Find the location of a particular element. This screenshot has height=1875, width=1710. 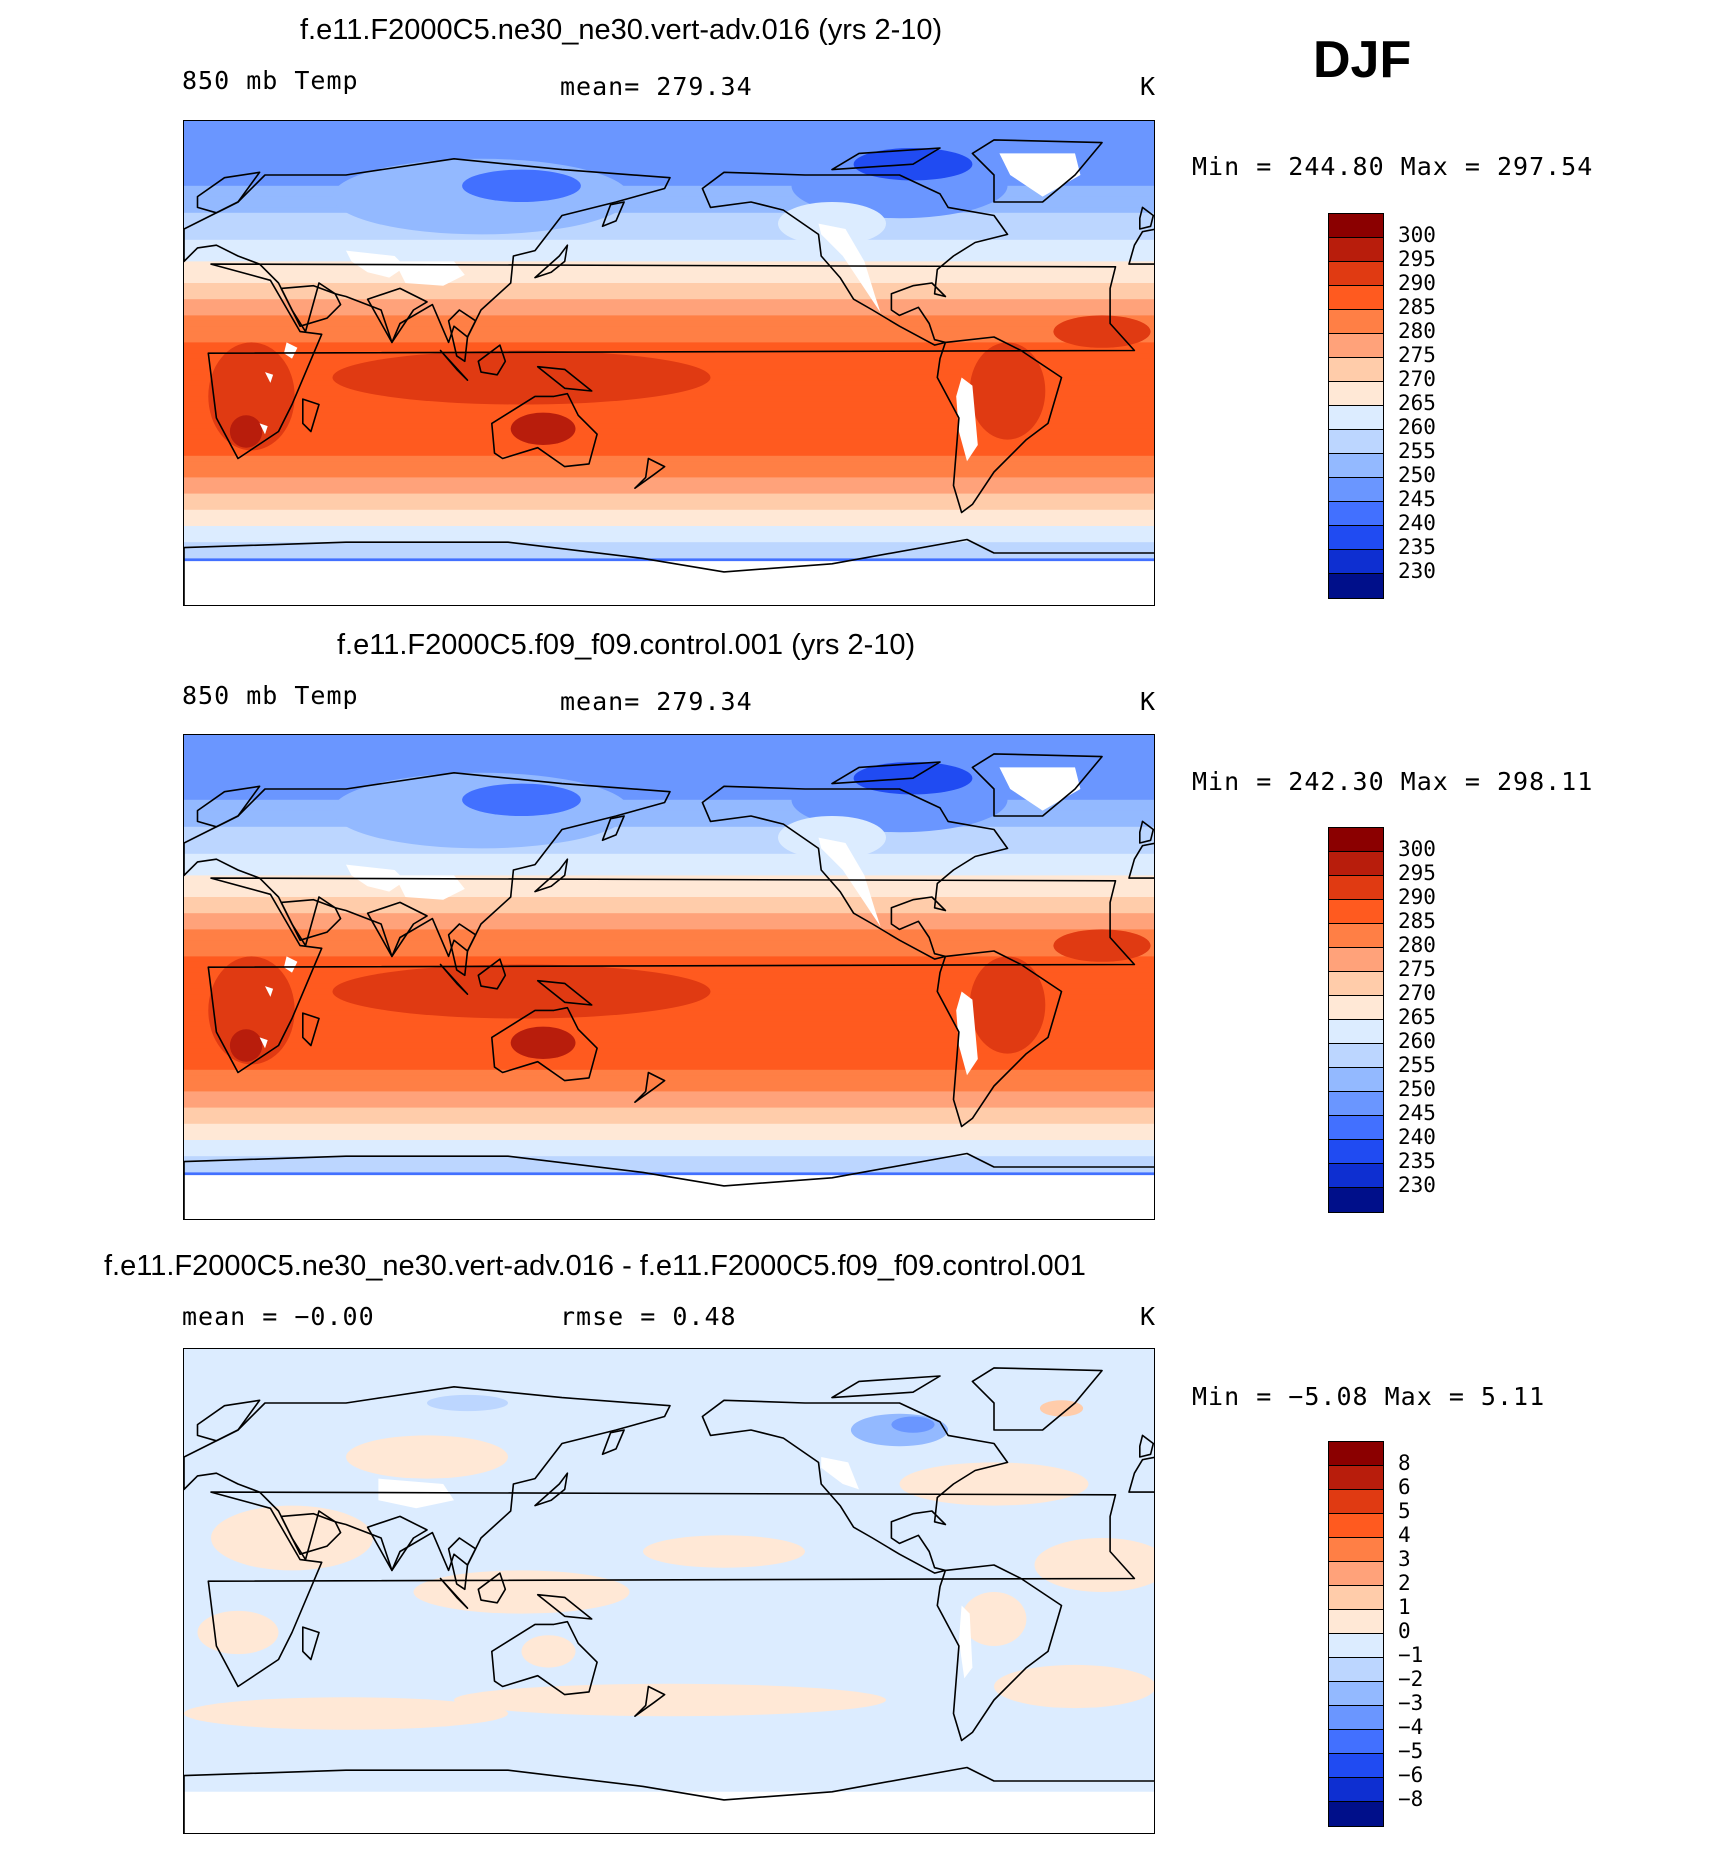

colorbar-level-label: 265 is located at coordinates (1417, 403).